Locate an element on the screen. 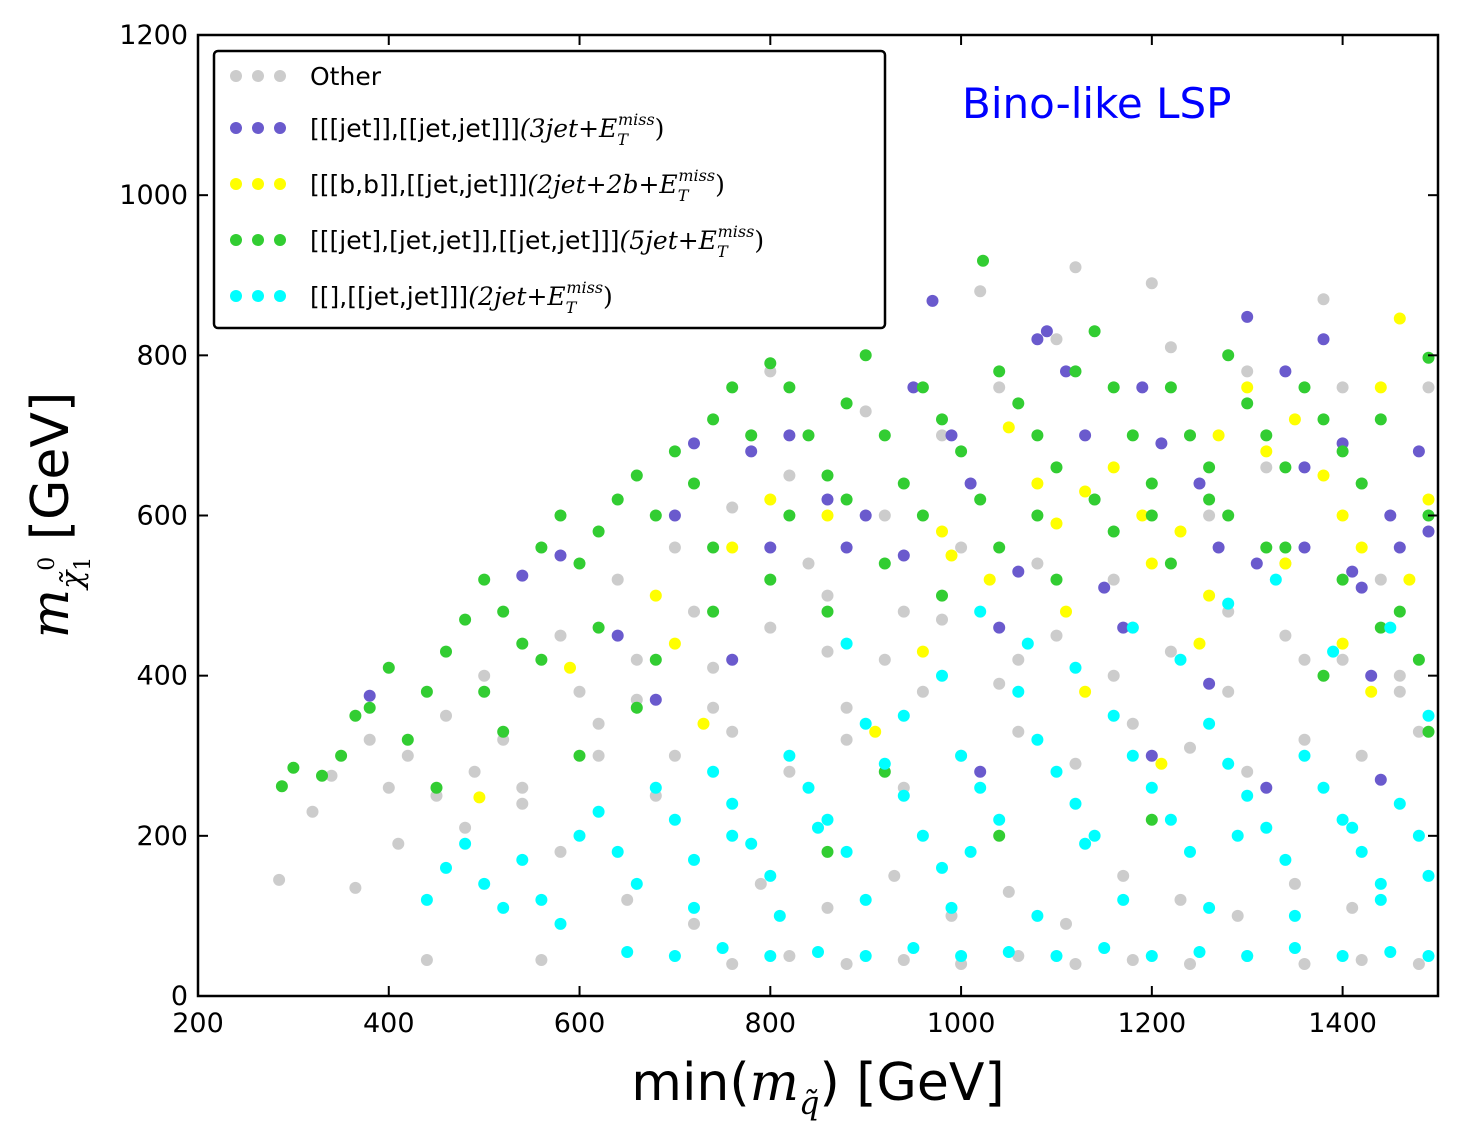  legend-markers is located at coordinates (258, 186).